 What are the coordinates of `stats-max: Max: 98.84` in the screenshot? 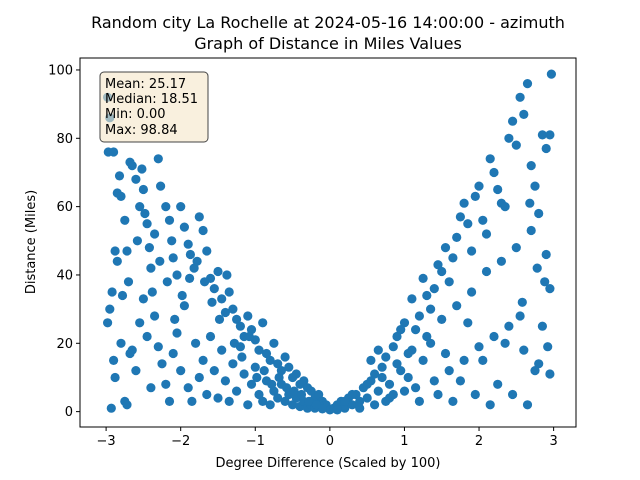 It's located at (141, 130).